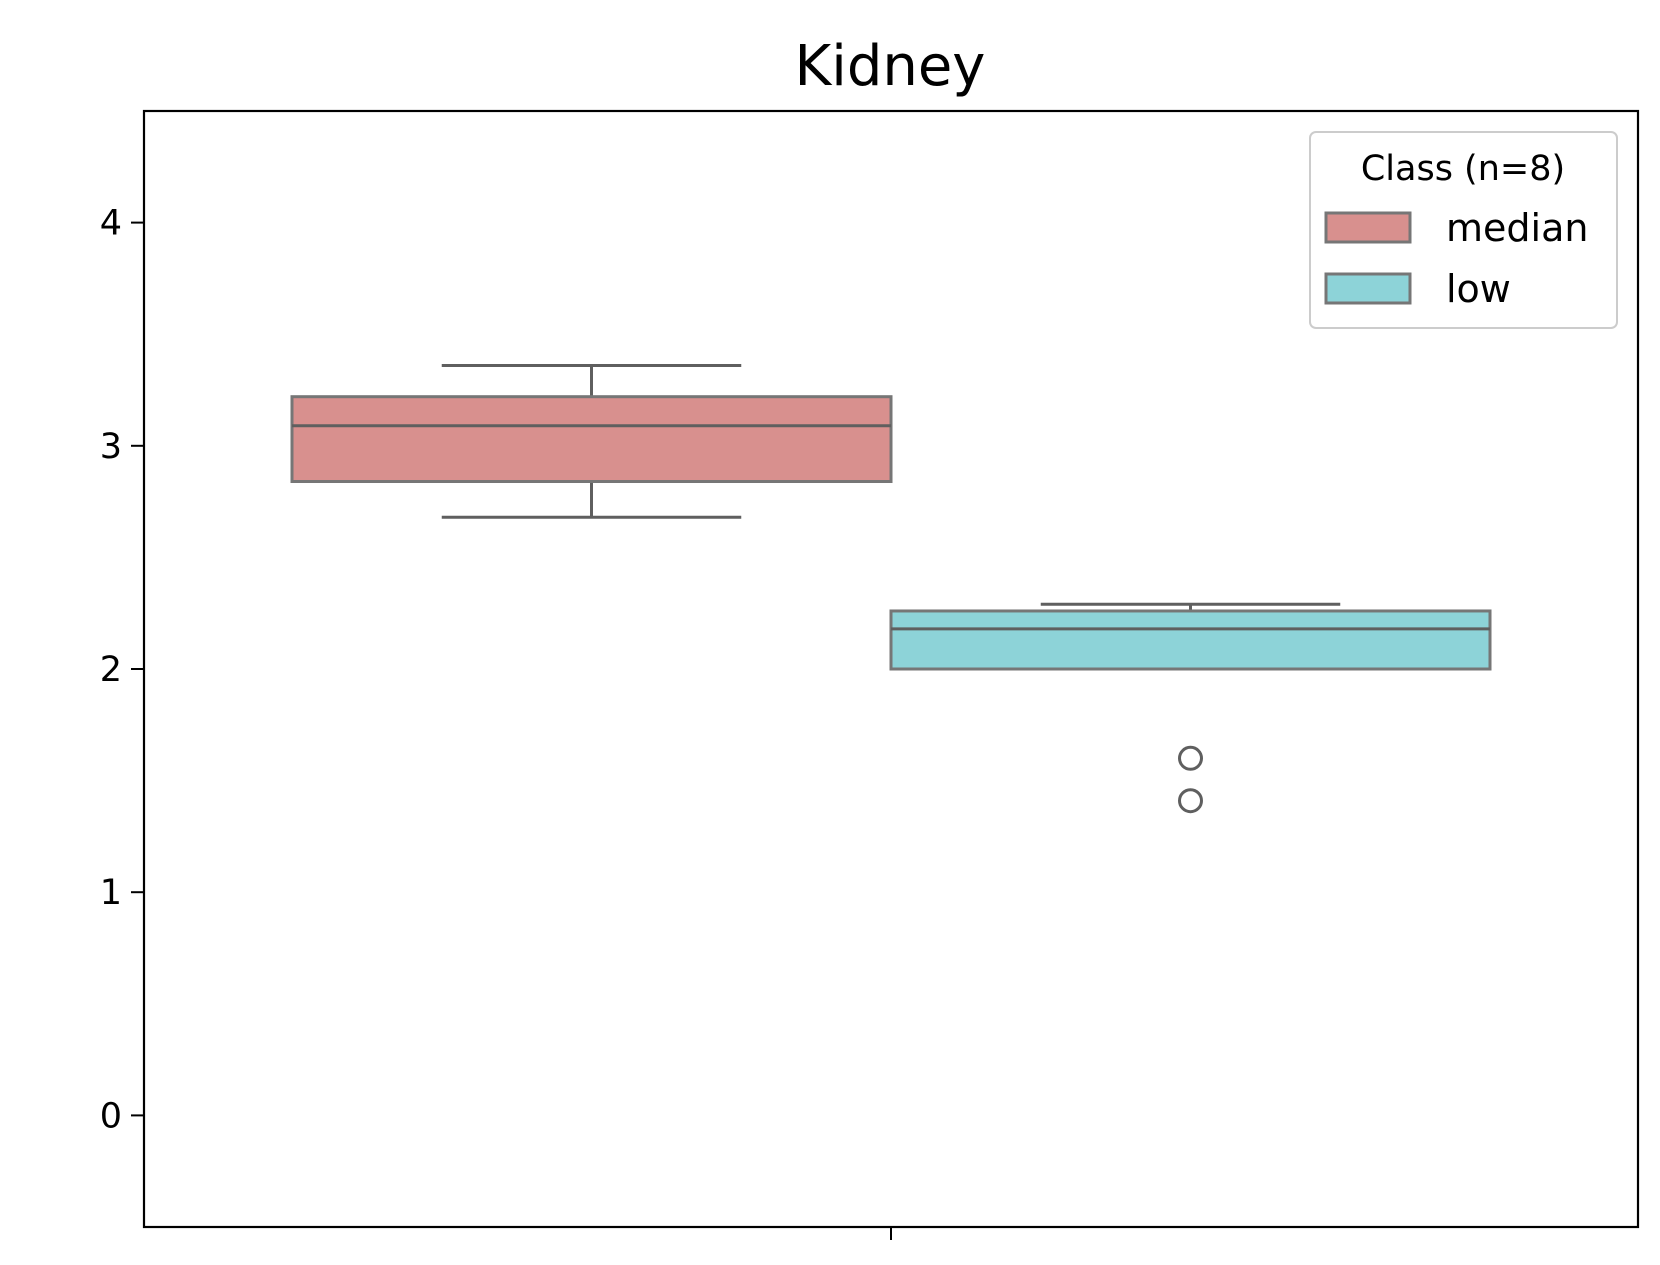  Describe the element at coordinates (1517, 228) in the screenshot. I see `legend-label: median` at that location.